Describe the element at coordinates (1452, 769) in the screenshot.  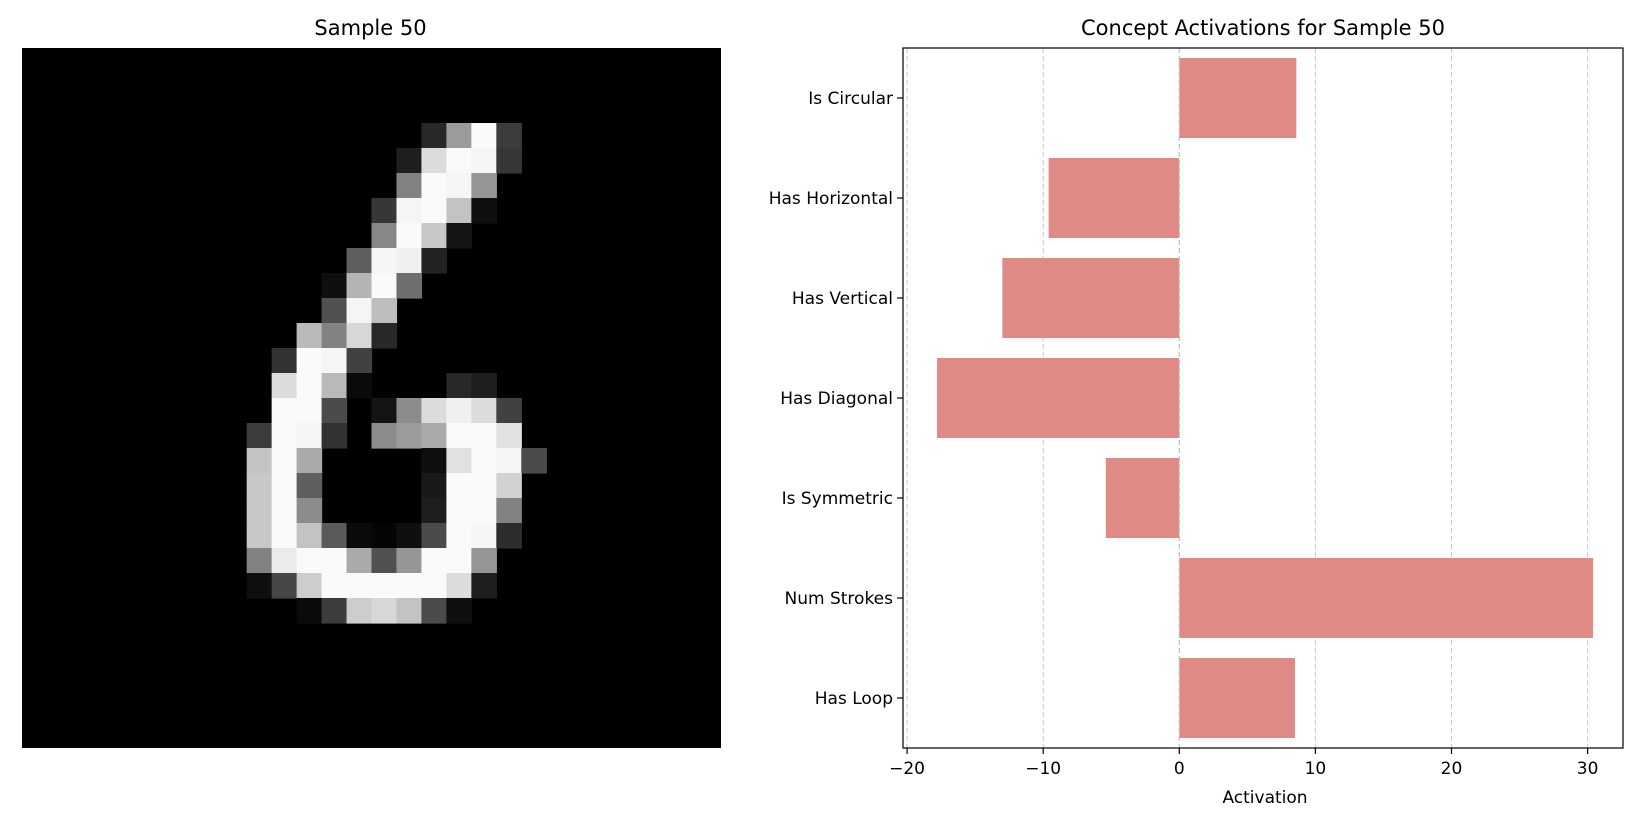
I see `x-tick-label: 20` at that location.